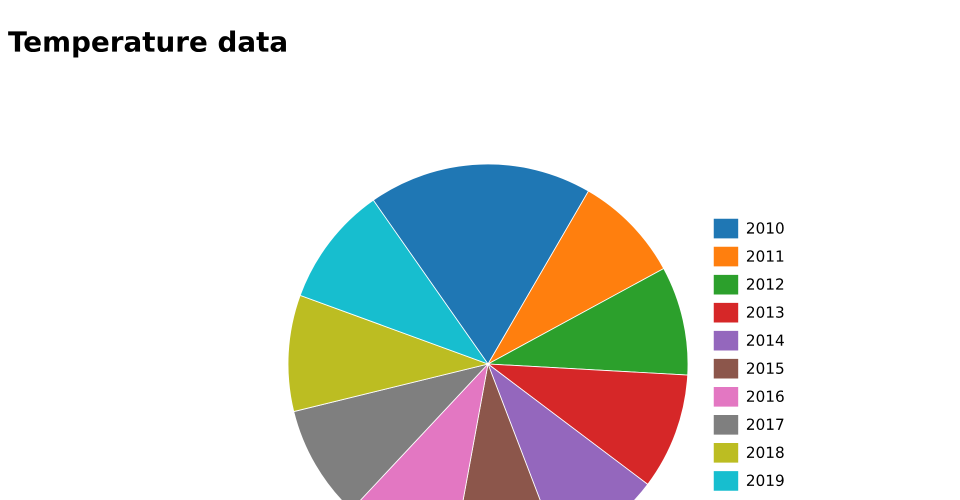 This screenshot has width=960, height=500. Describe the element at coordinates (765, 396) in the screenshot. I see `legend-label: 2016` at that location.